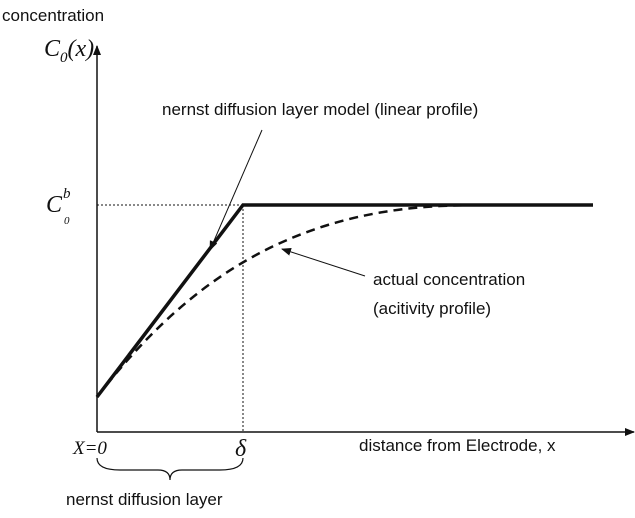 The image size is (635, 518). I want to click on bulk-symbol: Cb 0, so click(58, 206).